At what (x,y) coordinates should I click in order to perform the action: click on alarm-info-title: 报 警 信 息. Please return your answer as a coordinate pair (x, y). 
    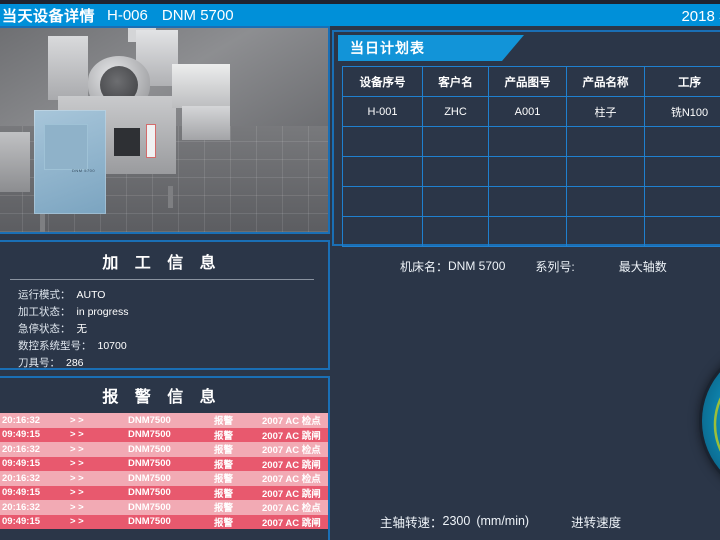
    Looking at the image, I should click on (162, 397).